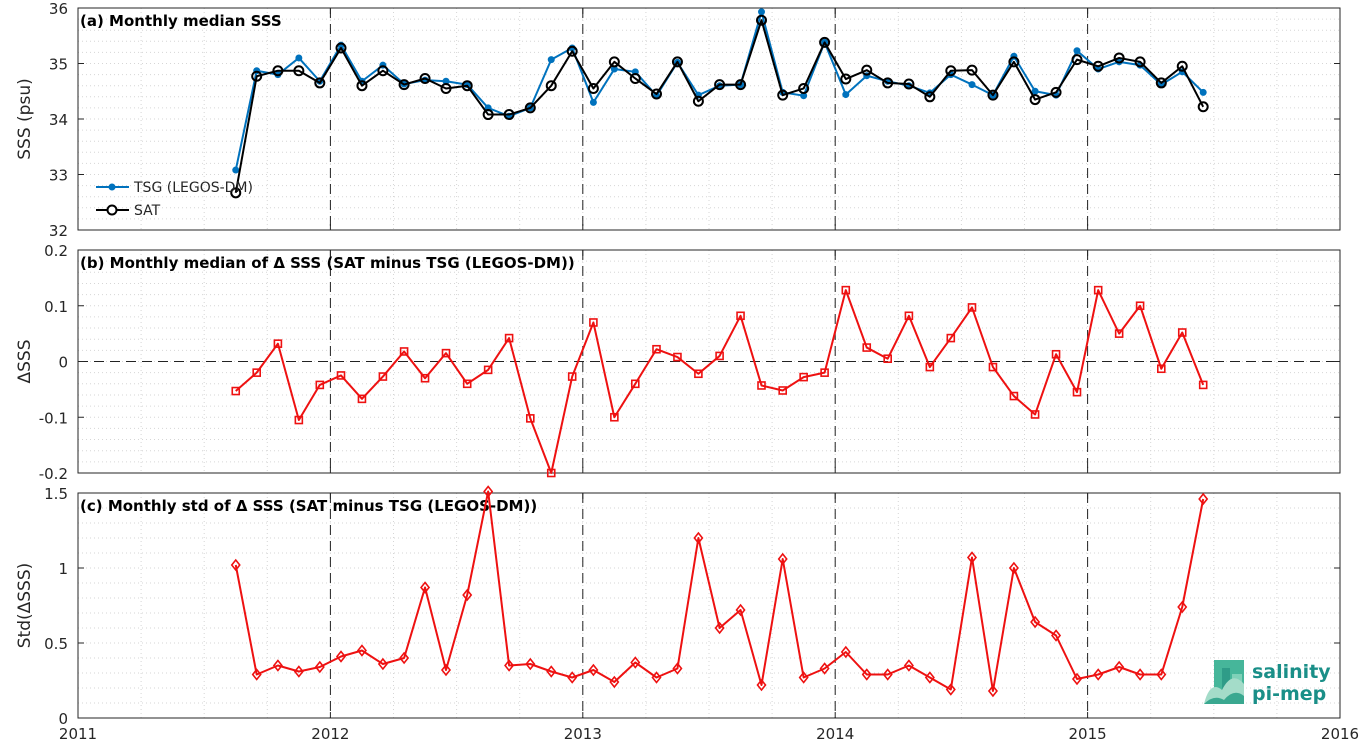 This screenshot has width=1364, height=745. What do you see at coordinates (58, 120) in the screenshot?
I see `y-tick-label: 34` at bounding box center [58, 120].